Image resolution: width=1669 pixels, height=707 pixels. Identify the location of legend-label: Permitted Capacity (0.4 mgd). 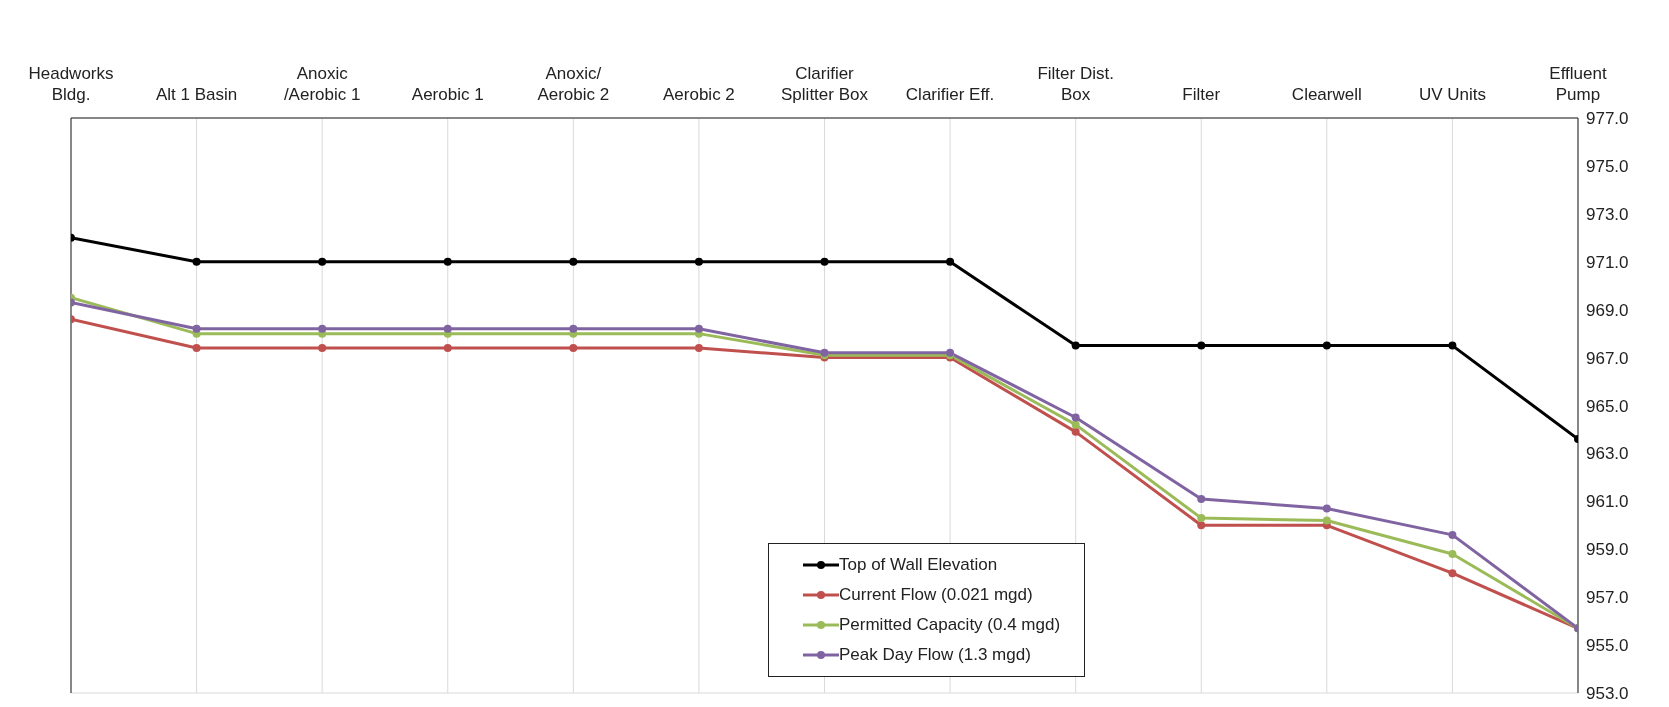
(950, 625).